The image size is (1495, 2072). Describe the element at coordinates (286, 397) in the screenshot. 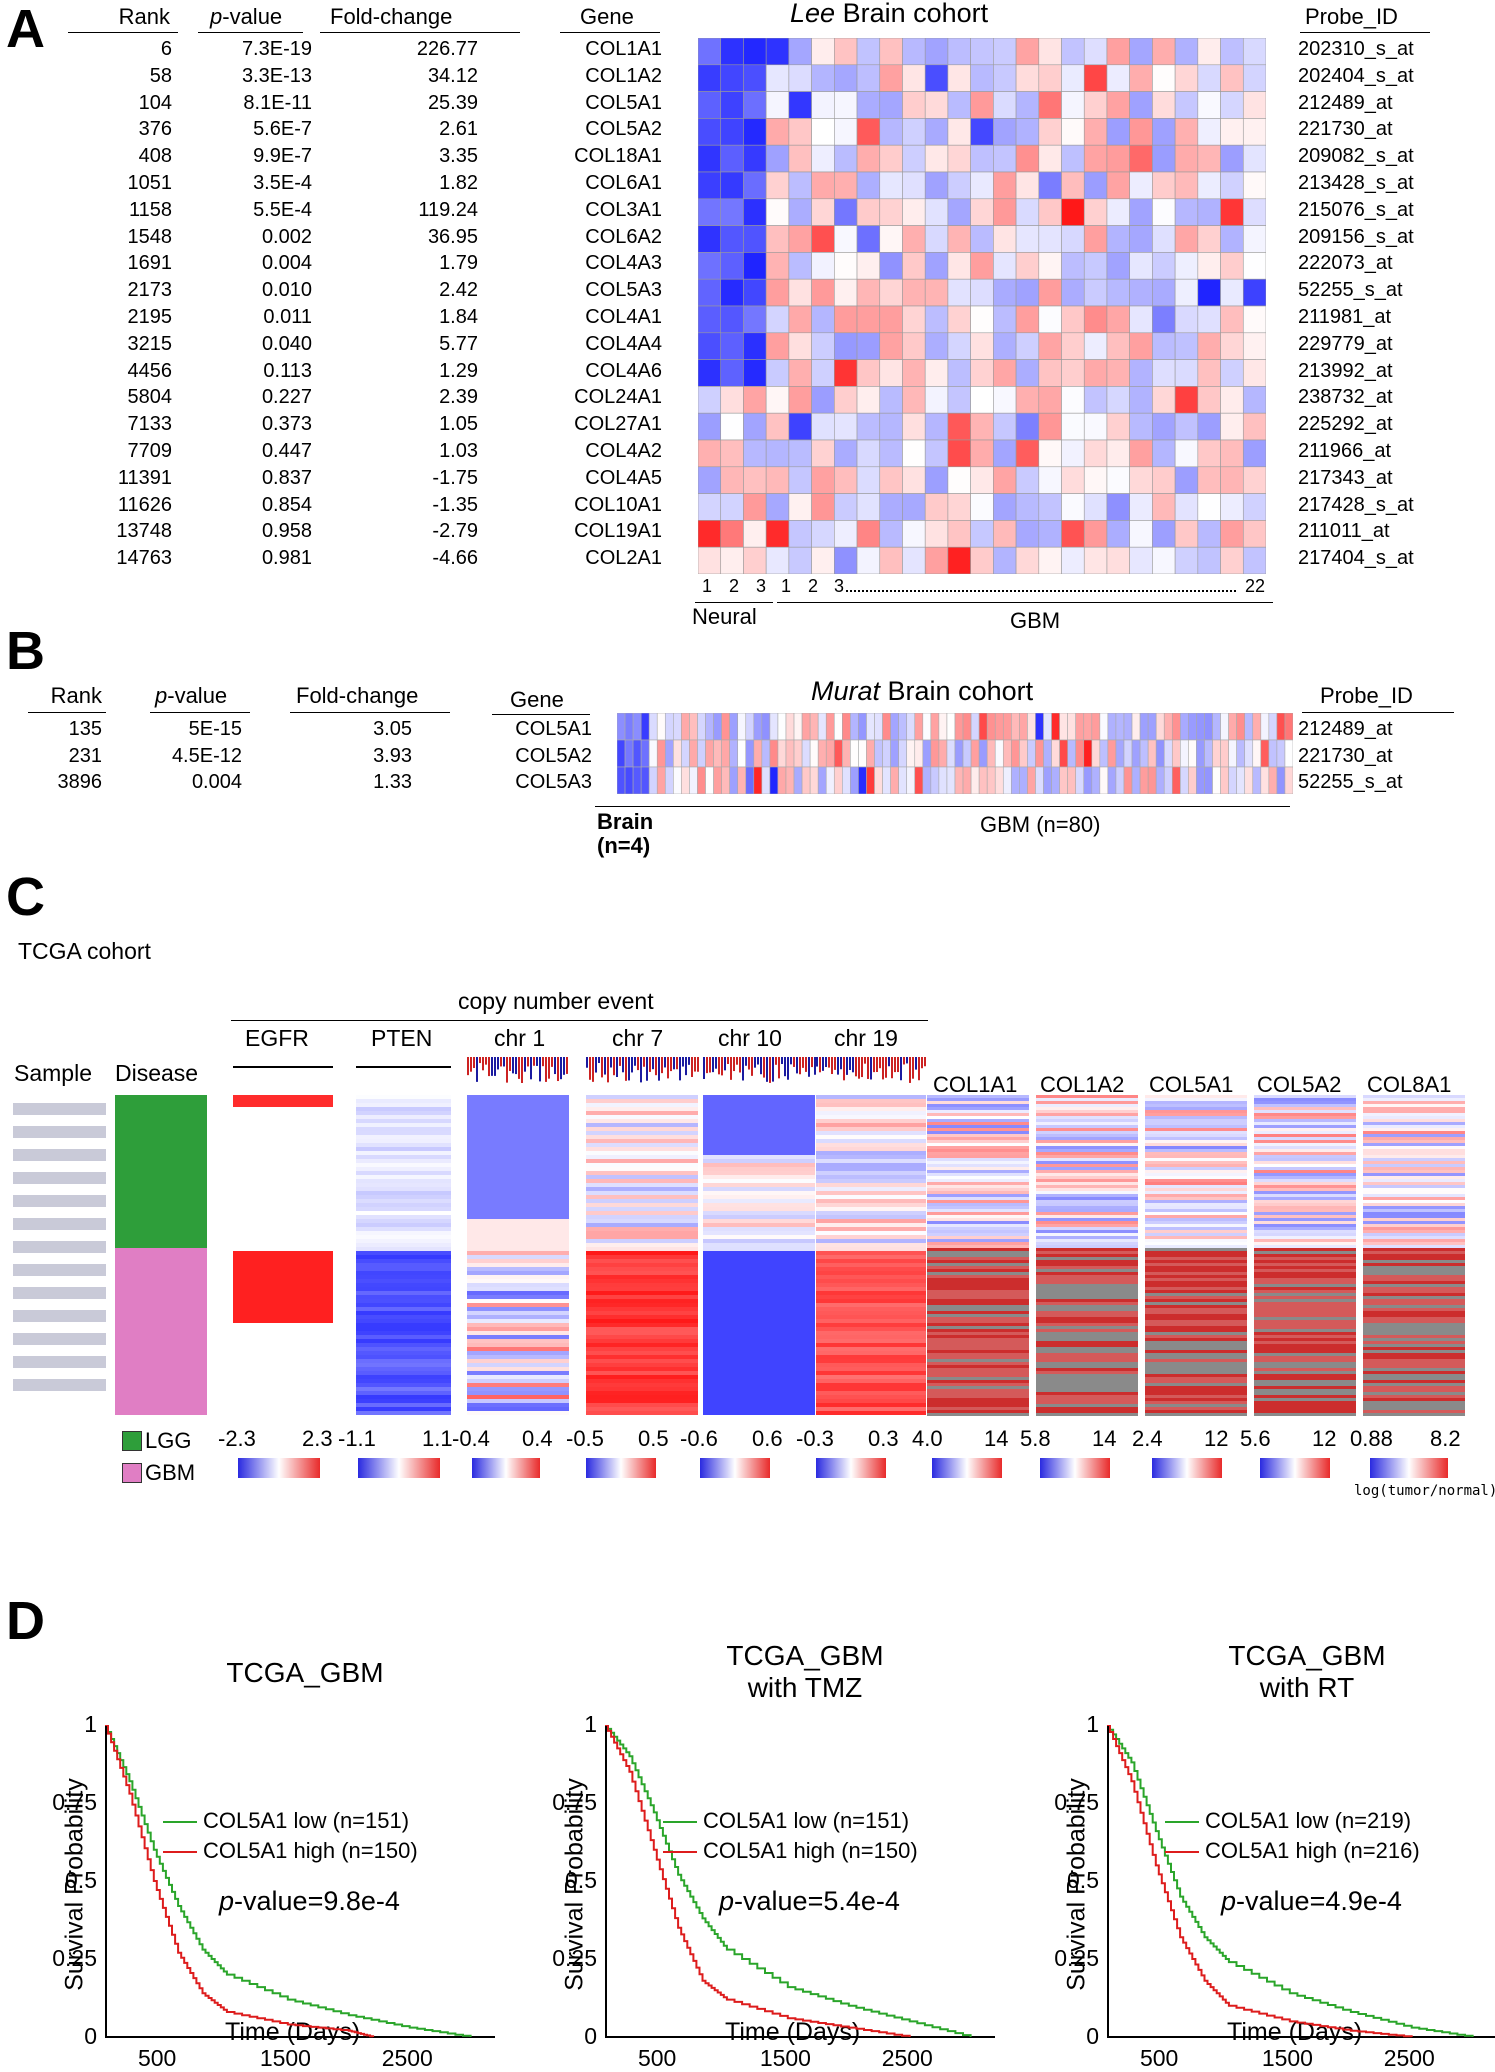

I see `panelA-cell-p: 0.227` at that location.